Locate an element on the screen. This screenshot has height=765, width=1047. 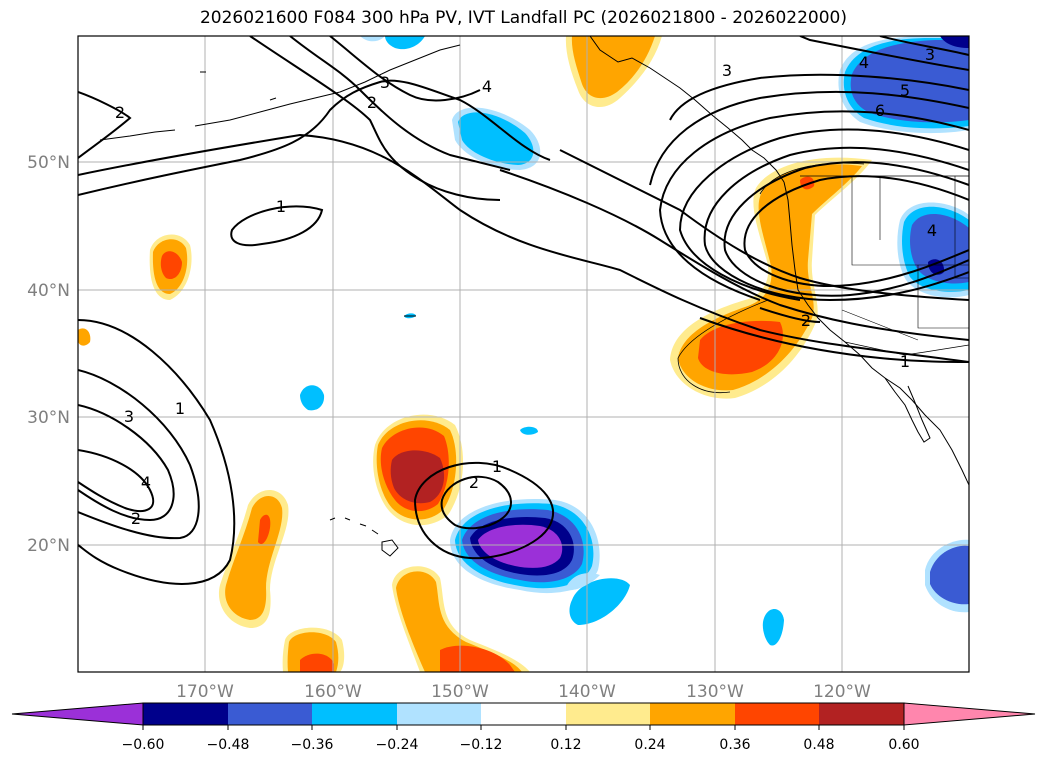
coast-hawaii is located at coordinates (364, 537).